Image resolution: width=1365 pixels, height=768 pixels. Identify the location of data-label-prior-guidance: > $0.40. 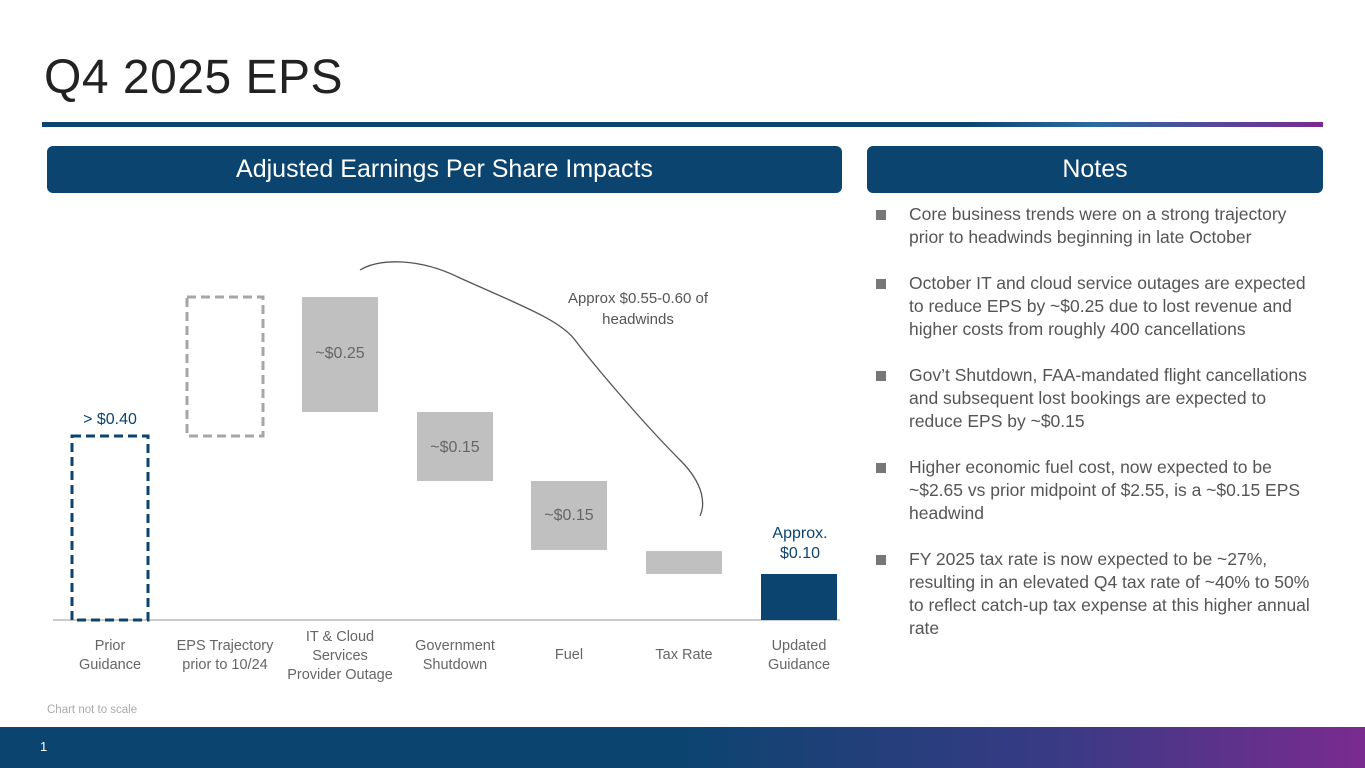
(110, 419).